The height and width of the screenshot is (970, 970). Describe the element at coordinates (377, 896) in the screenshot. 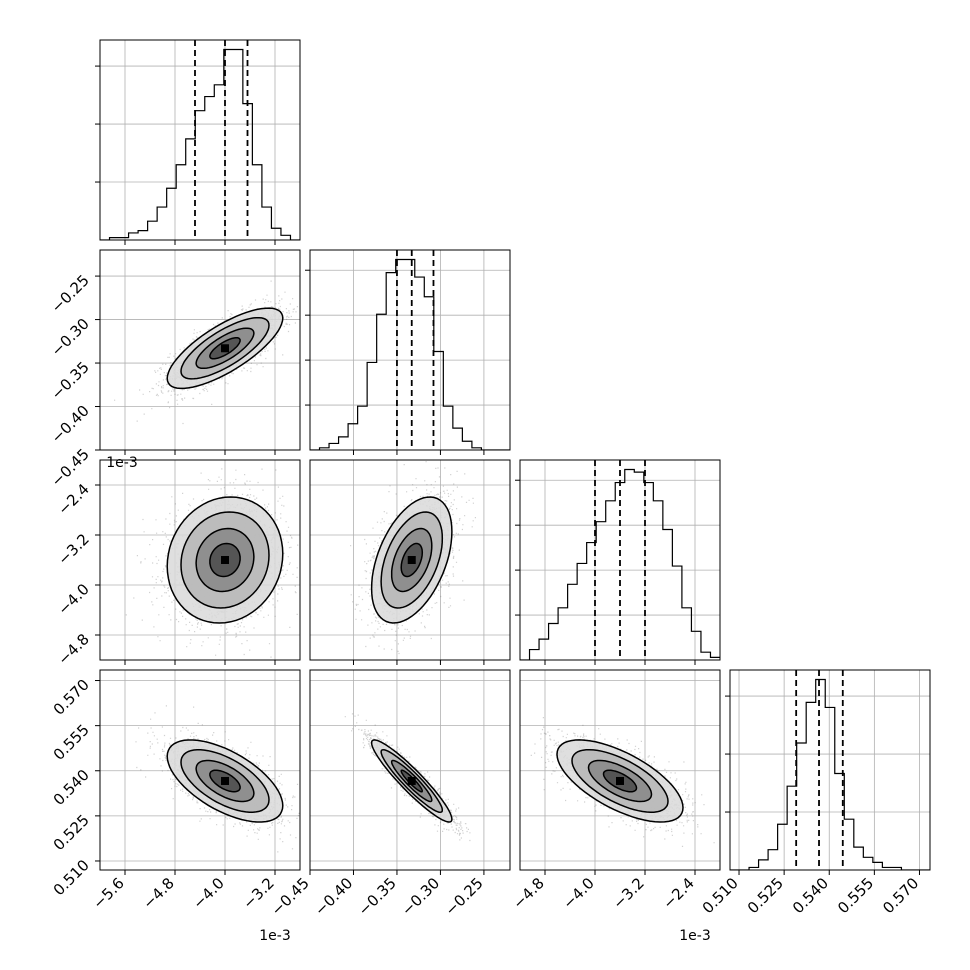

I see `x-tick-label: −0.35` at that location.